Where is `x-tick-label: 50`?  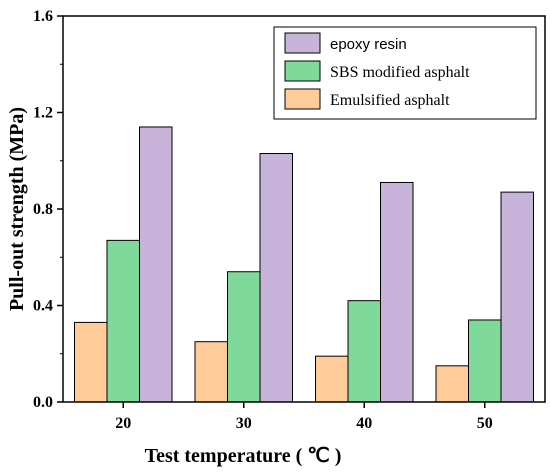 x-tick-label: 50 is located at coordinates (485, 423).